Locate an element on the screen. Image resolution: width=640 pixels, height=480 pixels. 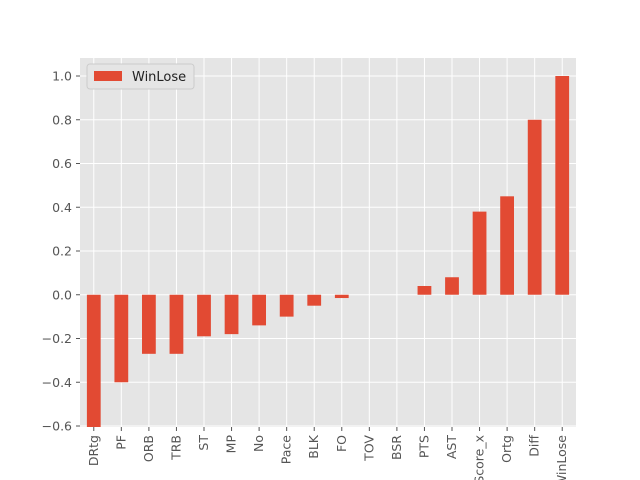
y-tick-label: 0.2 is located at coordinates (62, 251).